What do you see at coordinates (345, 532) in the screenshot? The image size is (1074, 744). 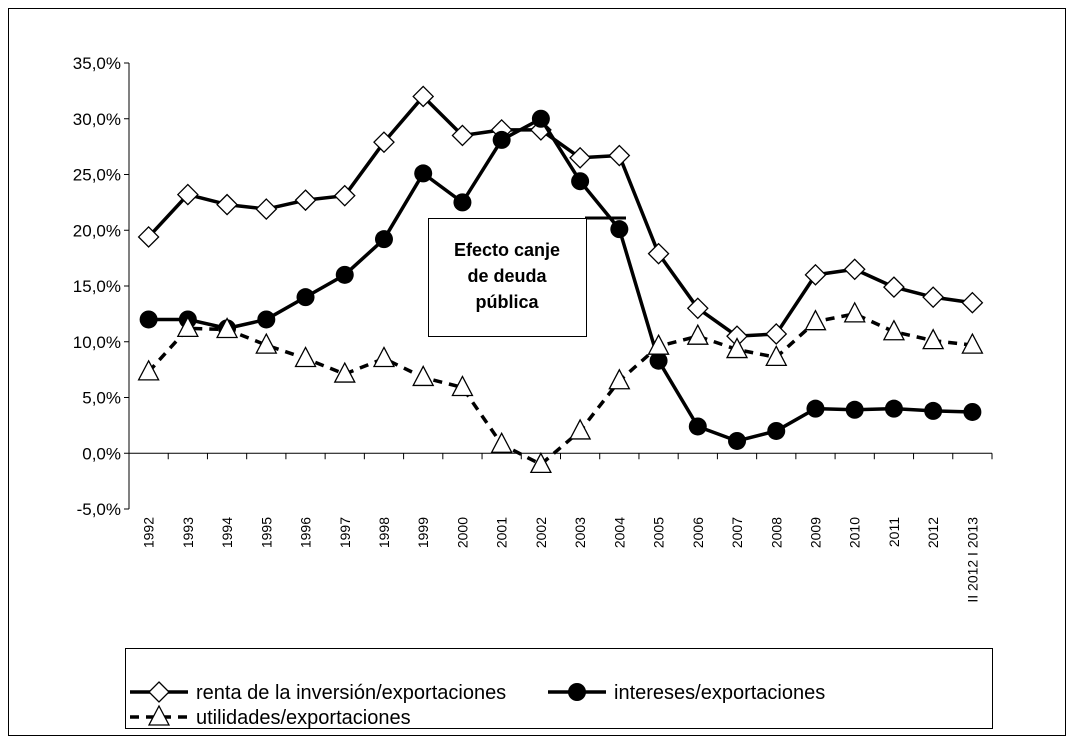 I see `x-tick-label: 1997` at bounding box center [345, 532].